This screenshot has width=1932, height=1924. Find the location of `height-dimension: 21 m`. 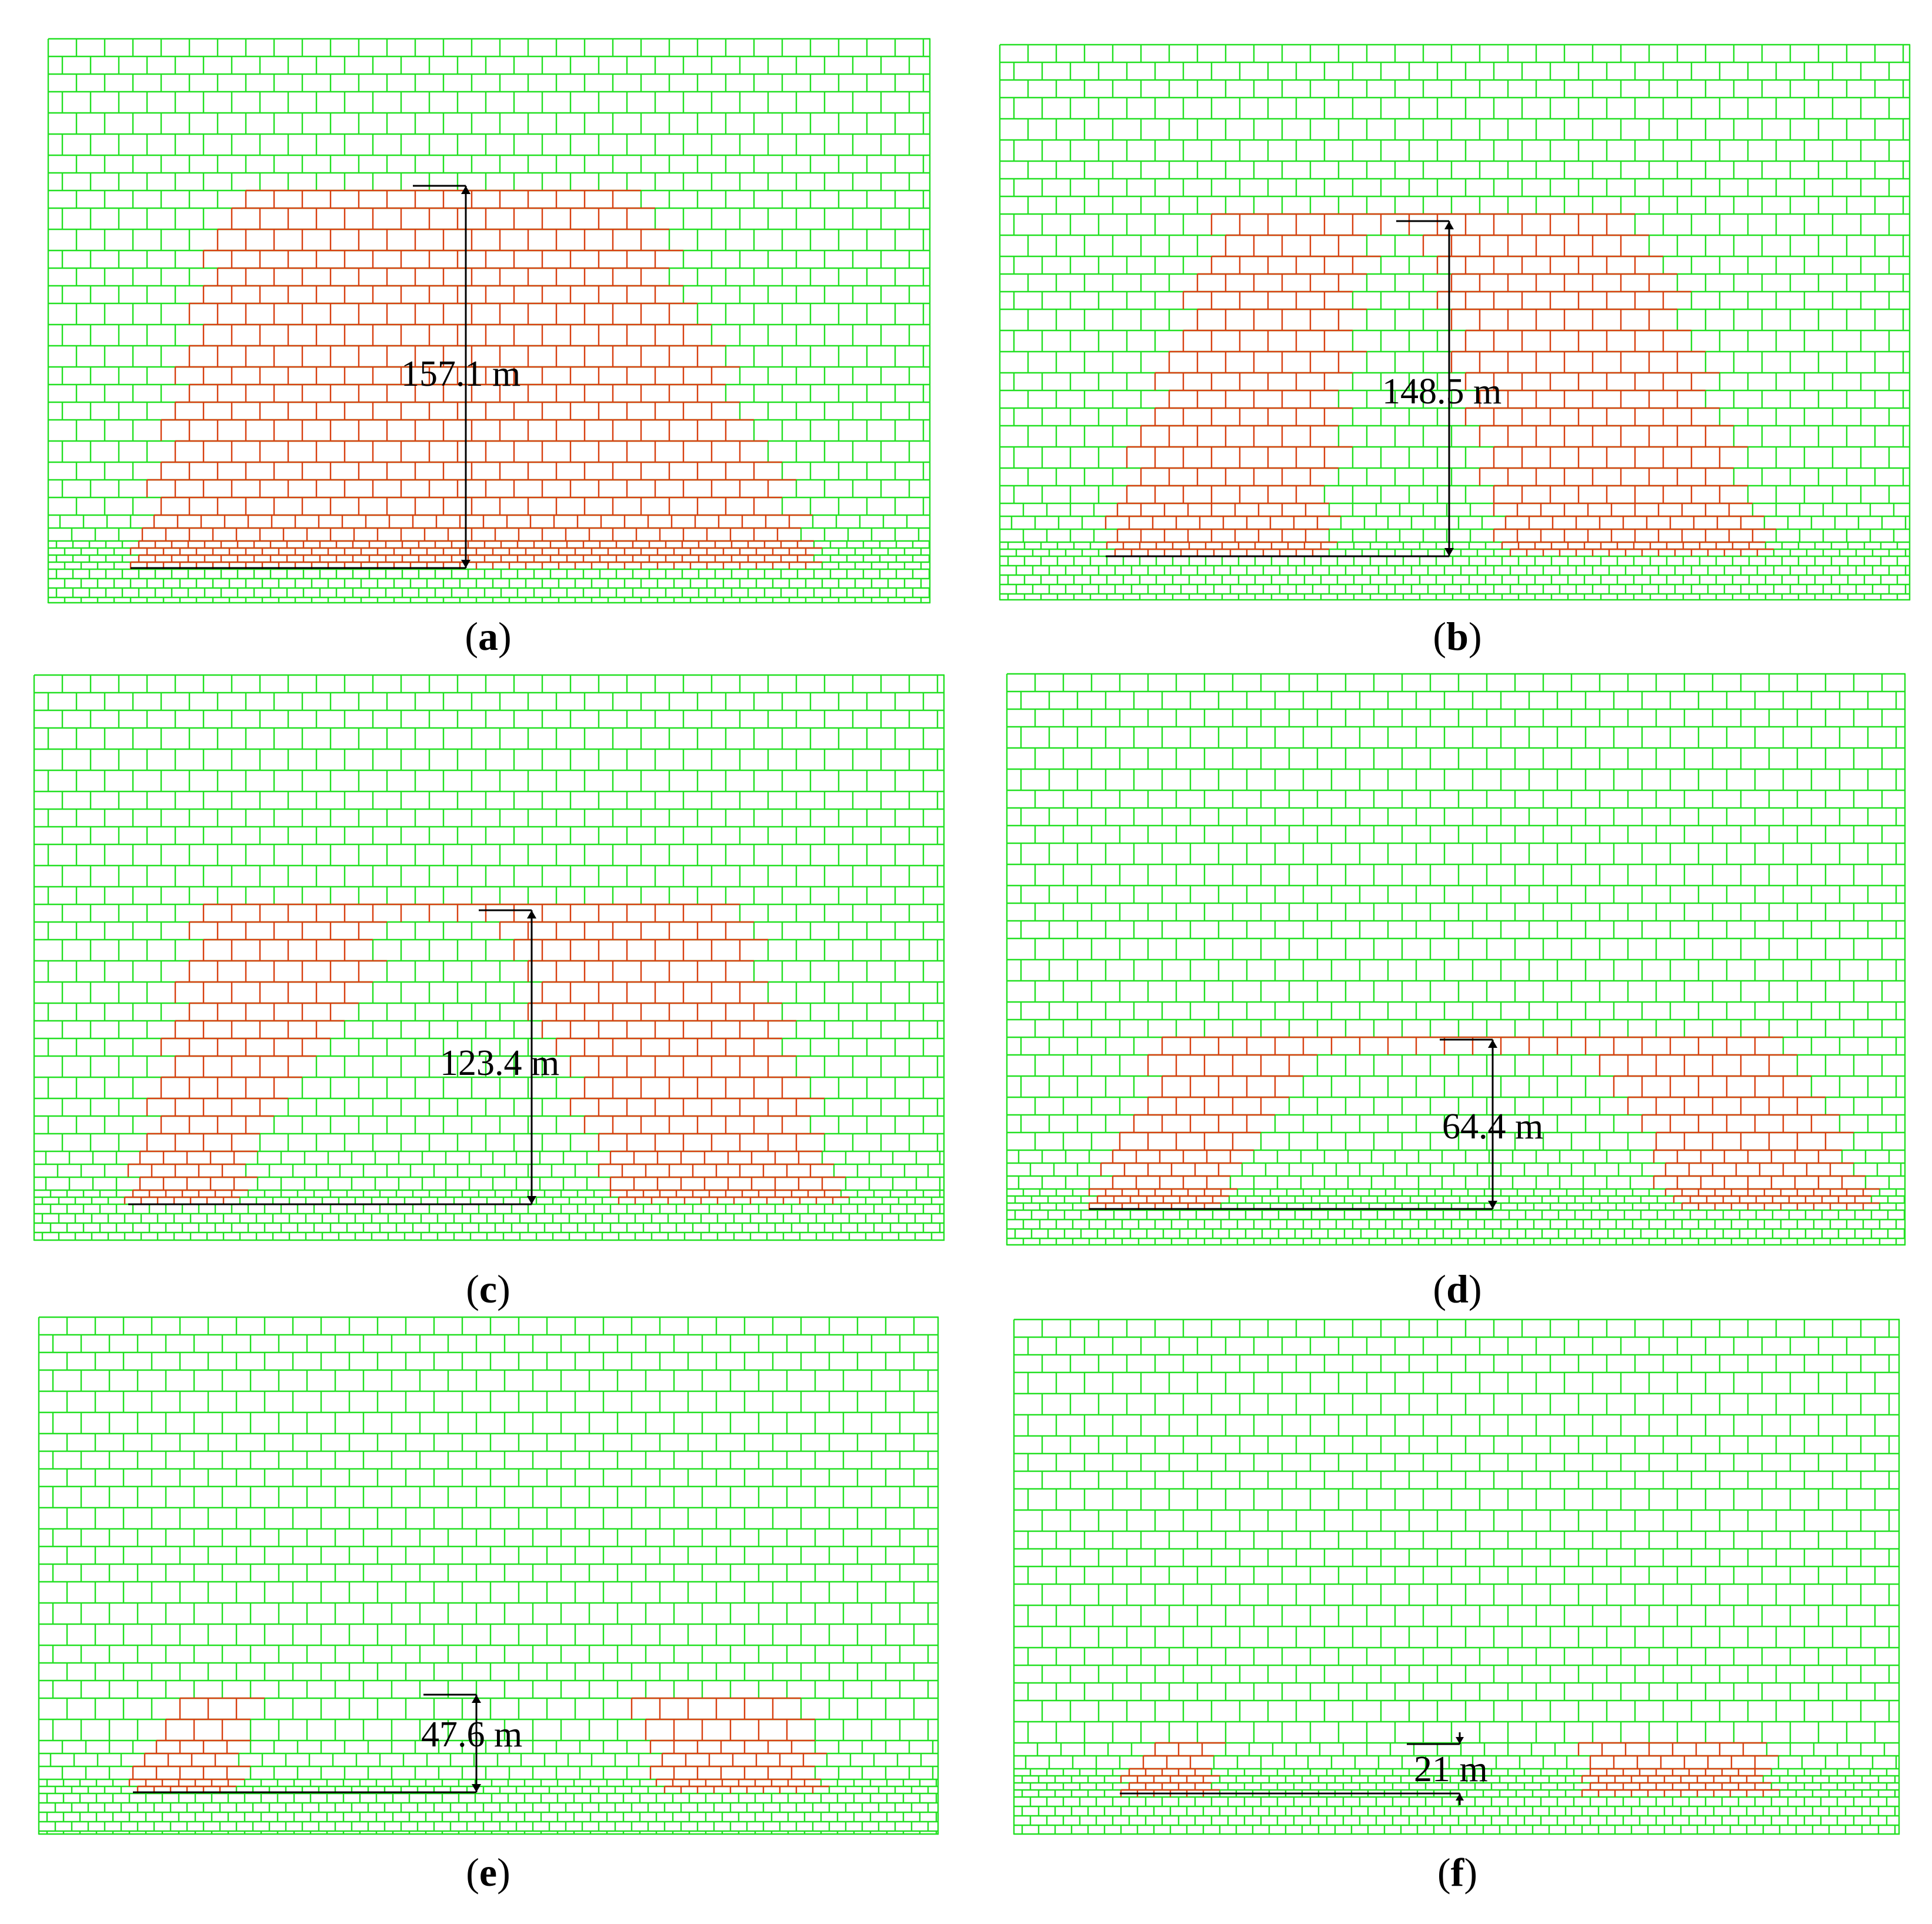

height-dimension: 21 m is located at coordinates (1304, 1768).